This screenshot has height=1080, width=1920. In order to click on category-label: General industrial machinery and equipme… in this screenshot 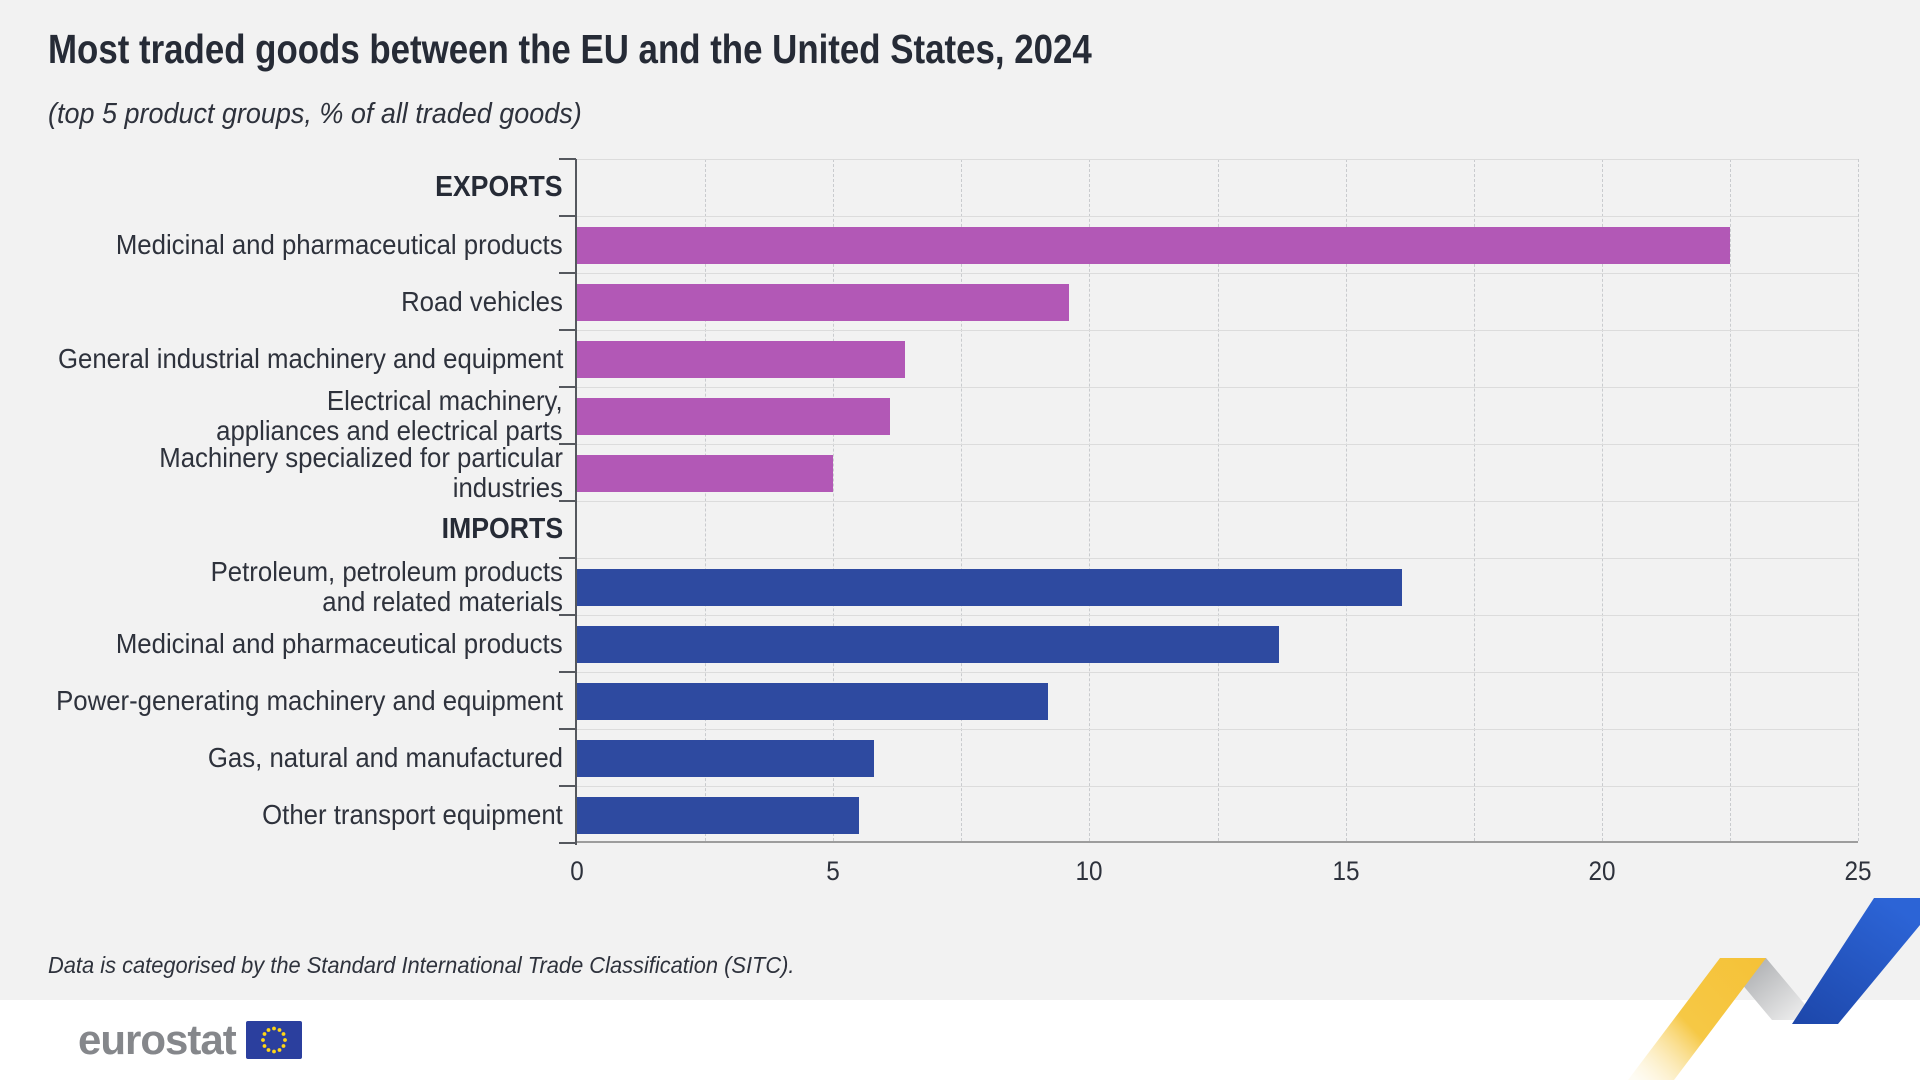, I will do `click(281, 358)`.